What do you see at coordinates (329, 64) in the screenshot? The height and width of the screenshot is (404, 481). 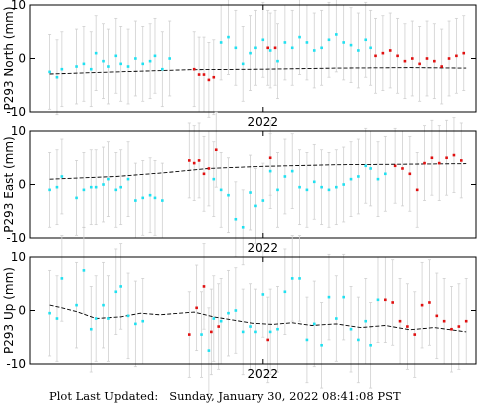 I see `points-recent` at bounding box center [329, 64].